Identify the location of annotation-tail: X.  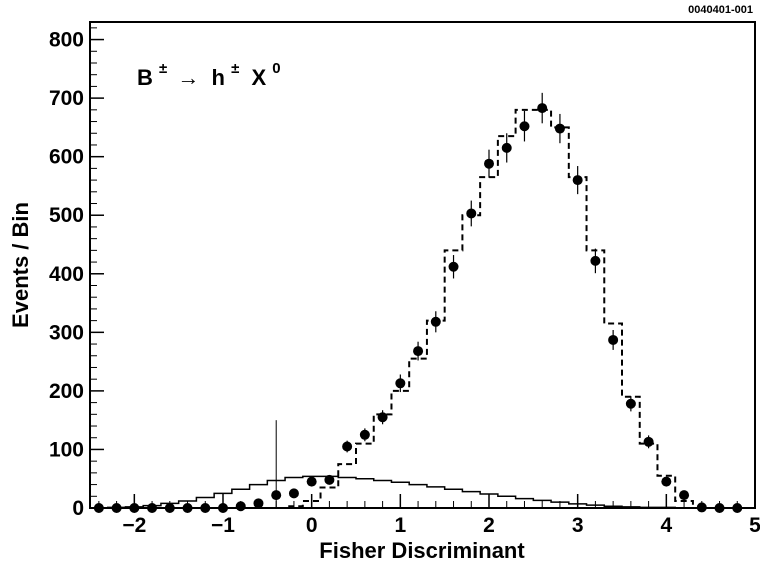
(258, 77).